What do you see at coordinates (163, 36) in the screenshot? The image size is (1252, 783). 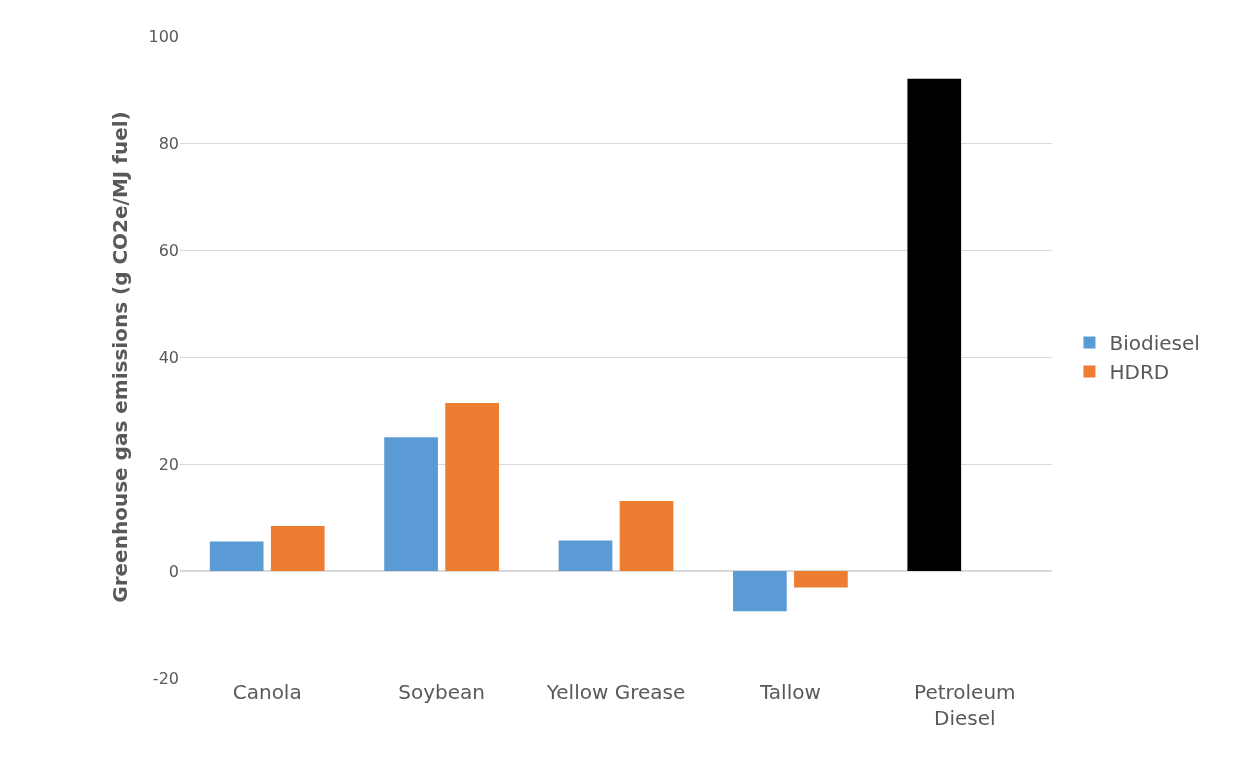 I see `y-tick-label: 100` at bounding box center [163, 36].